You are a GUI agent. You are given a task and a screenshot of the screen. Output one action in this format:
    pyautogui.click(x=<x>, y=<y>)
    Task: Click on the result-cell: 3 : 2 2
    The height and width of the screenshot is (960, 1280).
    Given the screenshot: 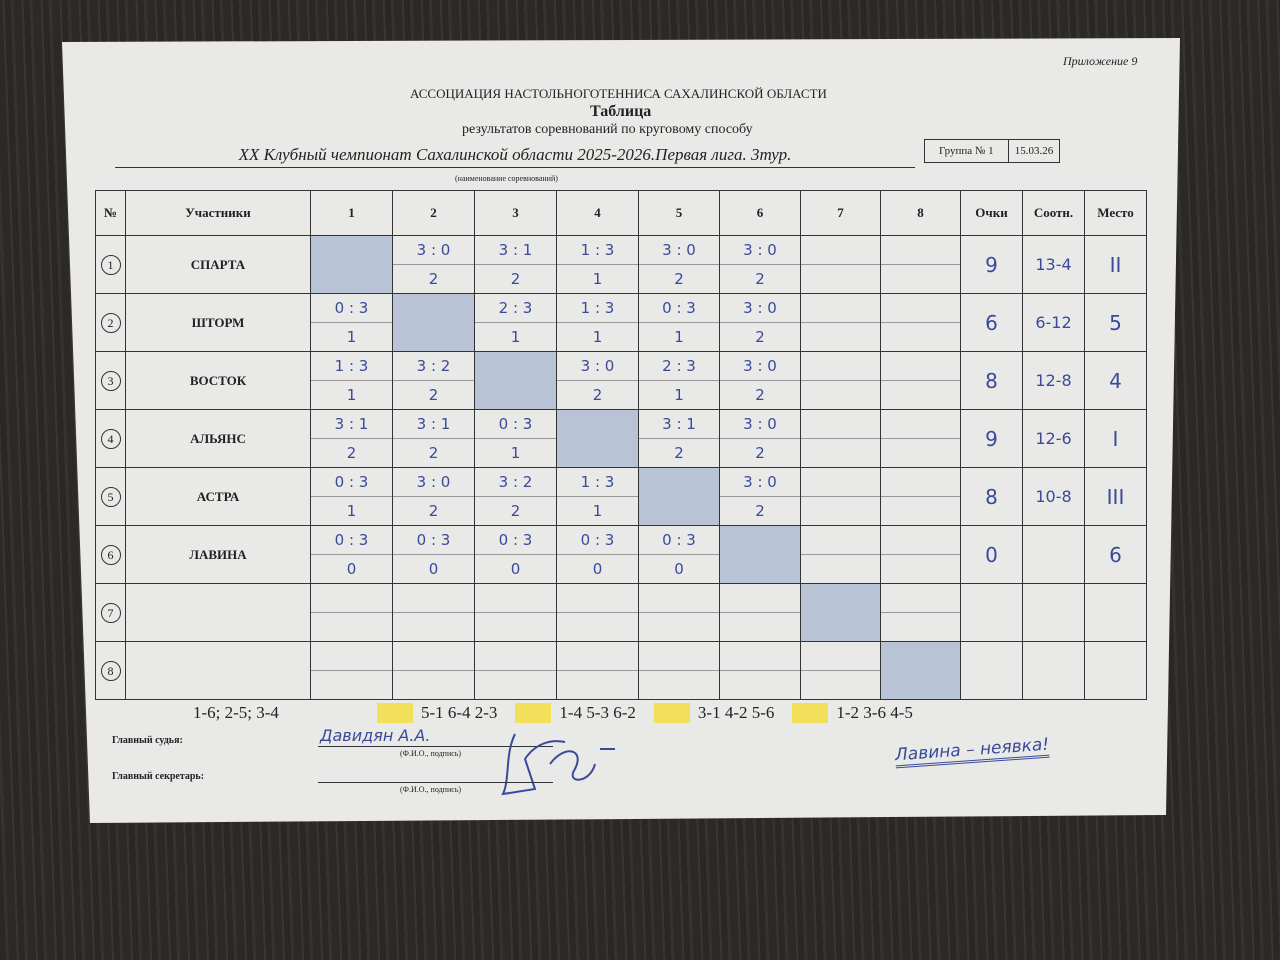 What is the action you would take?
    pyautogui.click(x=515, y=496)
    